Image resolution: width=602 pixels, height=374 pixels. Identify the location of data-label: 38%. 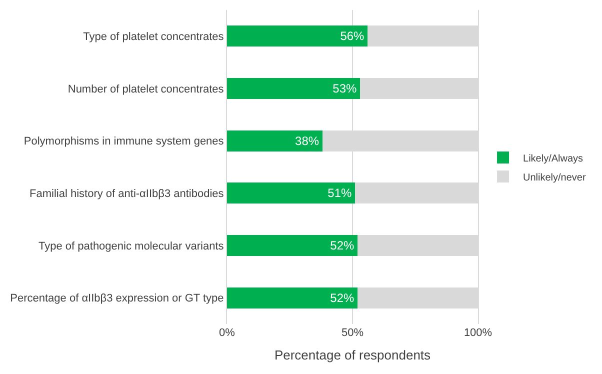
(307, 141).